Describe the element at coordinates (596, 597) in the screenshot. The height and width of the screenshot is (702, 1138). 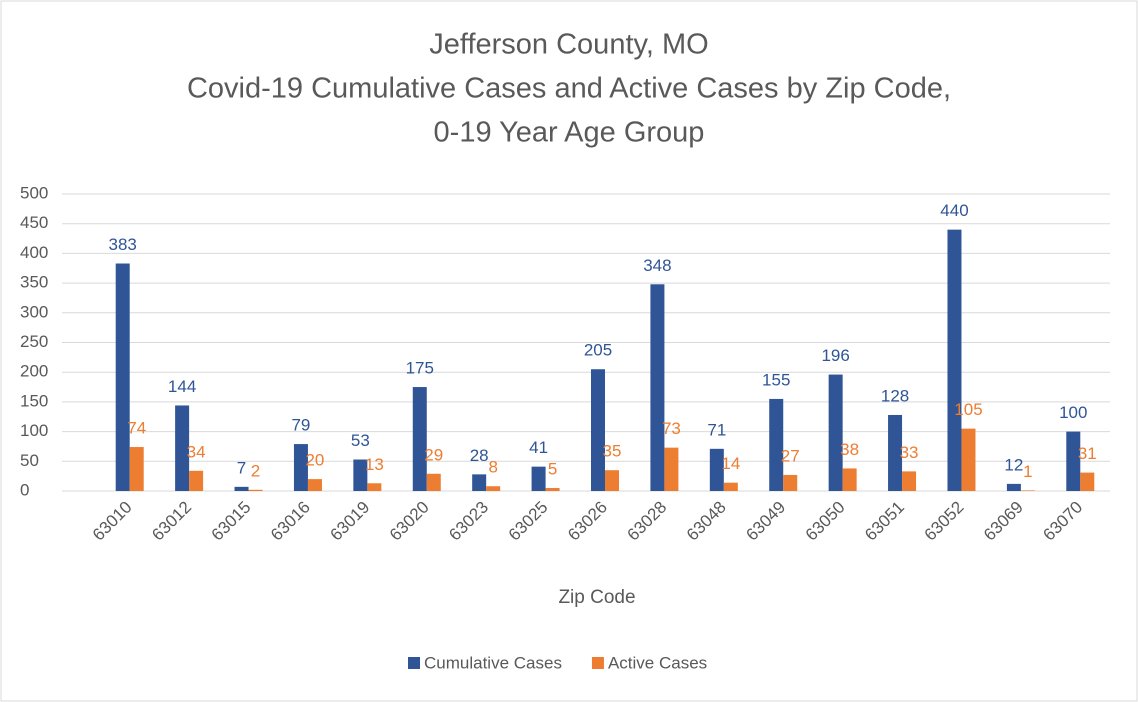
I see `x-axis-label: Zip Code` at that location.